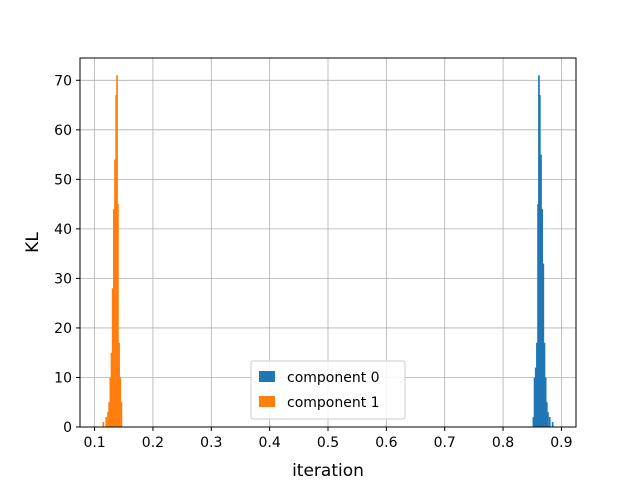  What do you see at coordinates (63, 81) in the screenshot?
I see `y-tick-label: 70` at bounding box center [63, 81].